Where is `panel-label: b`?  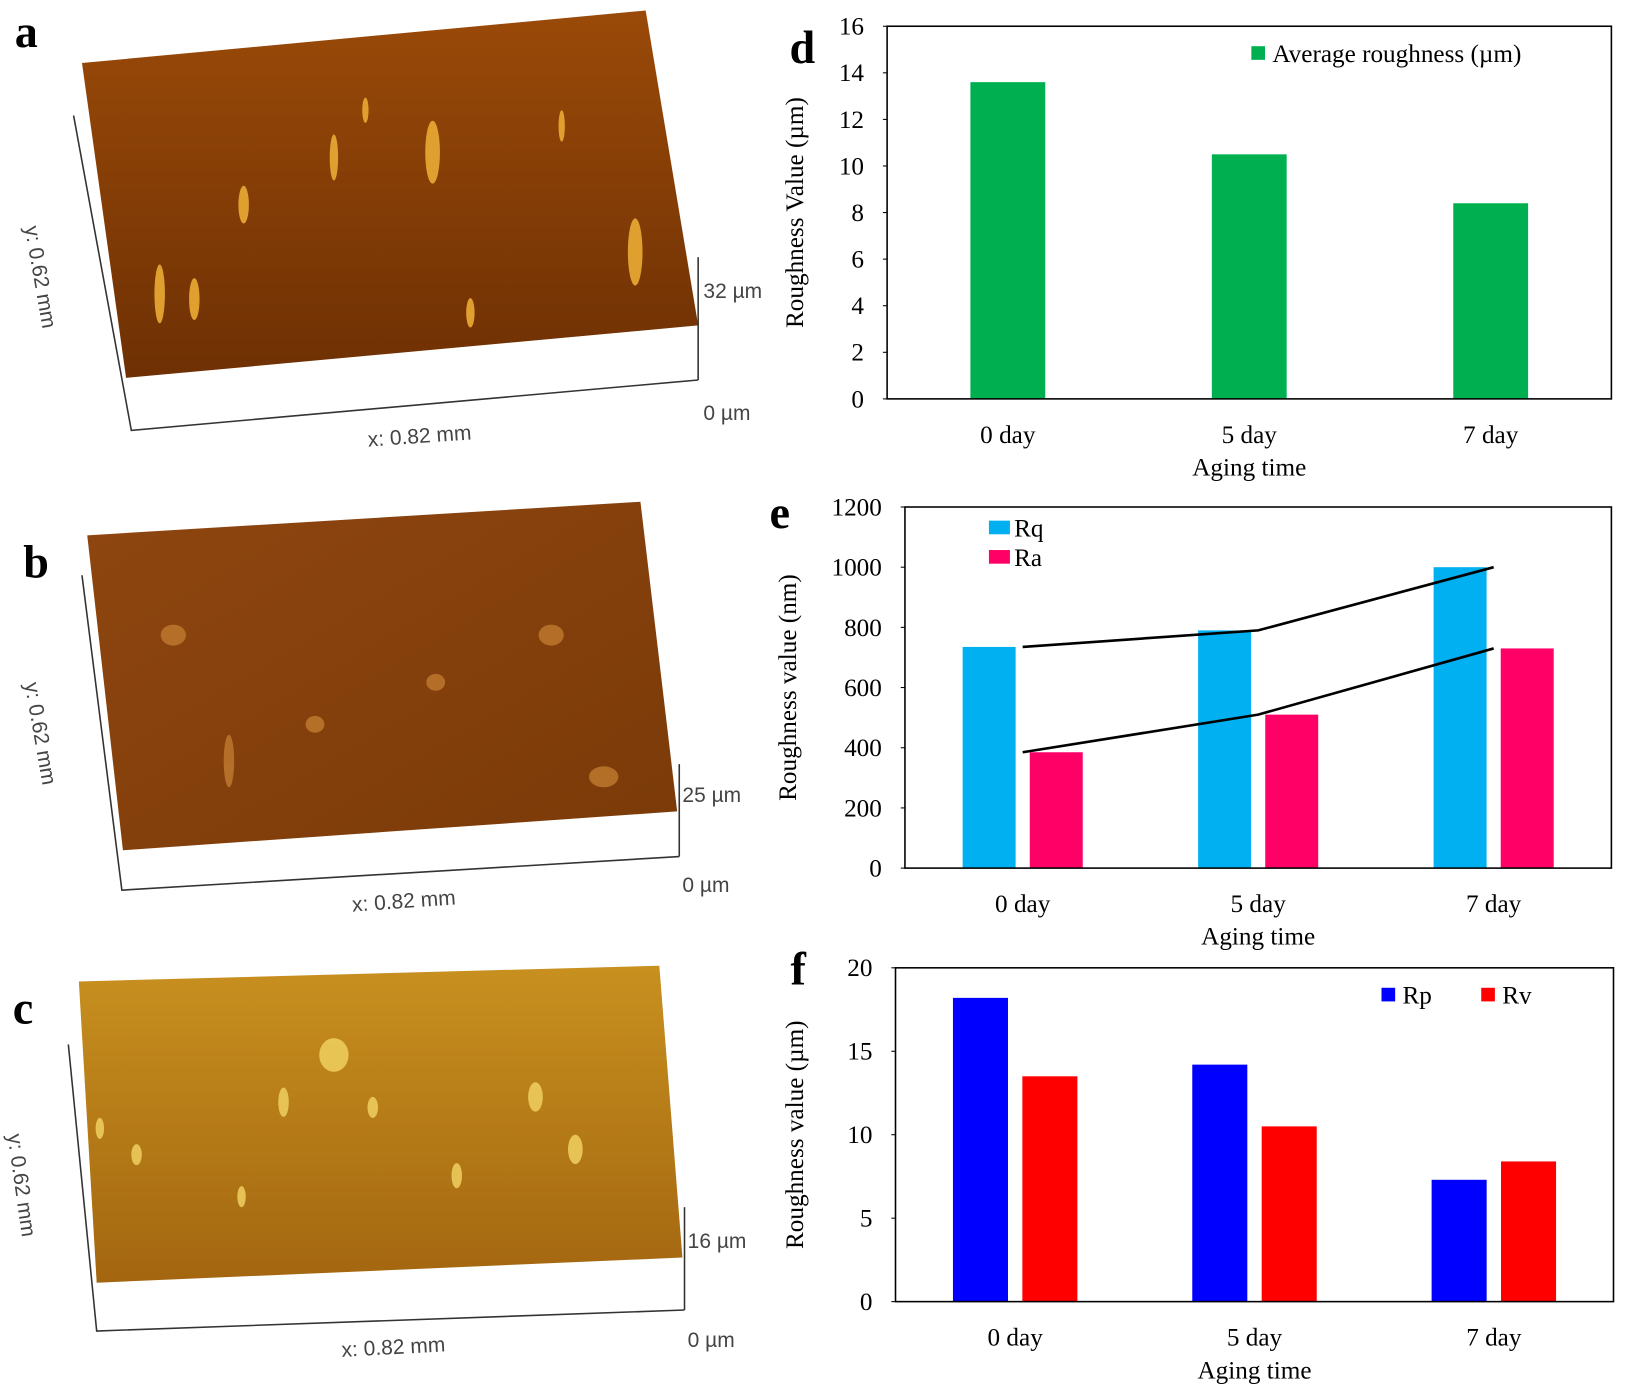 panel-label: b is located at coordinates (36, 561).